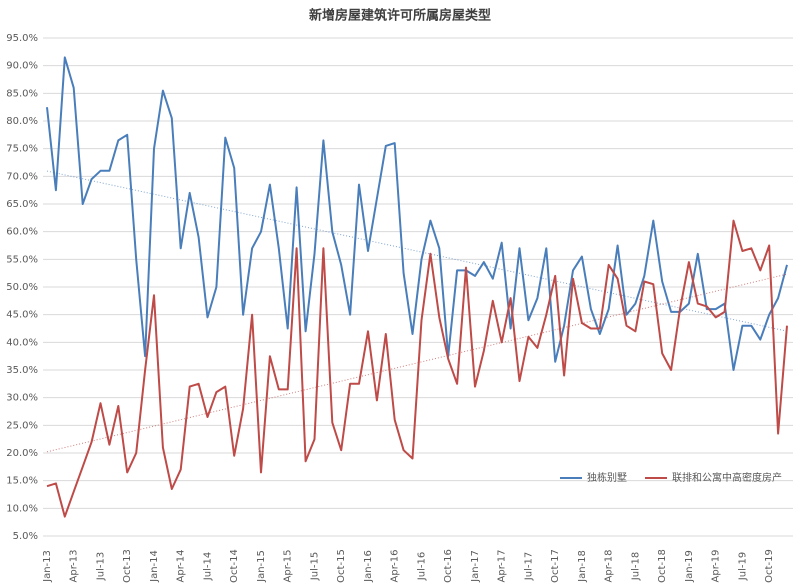 This screenshot has width=800, height=586. Describe the element at coordinates (716, 566) in the screenshot. I see `x-tick-label: Apr-19` at that location.